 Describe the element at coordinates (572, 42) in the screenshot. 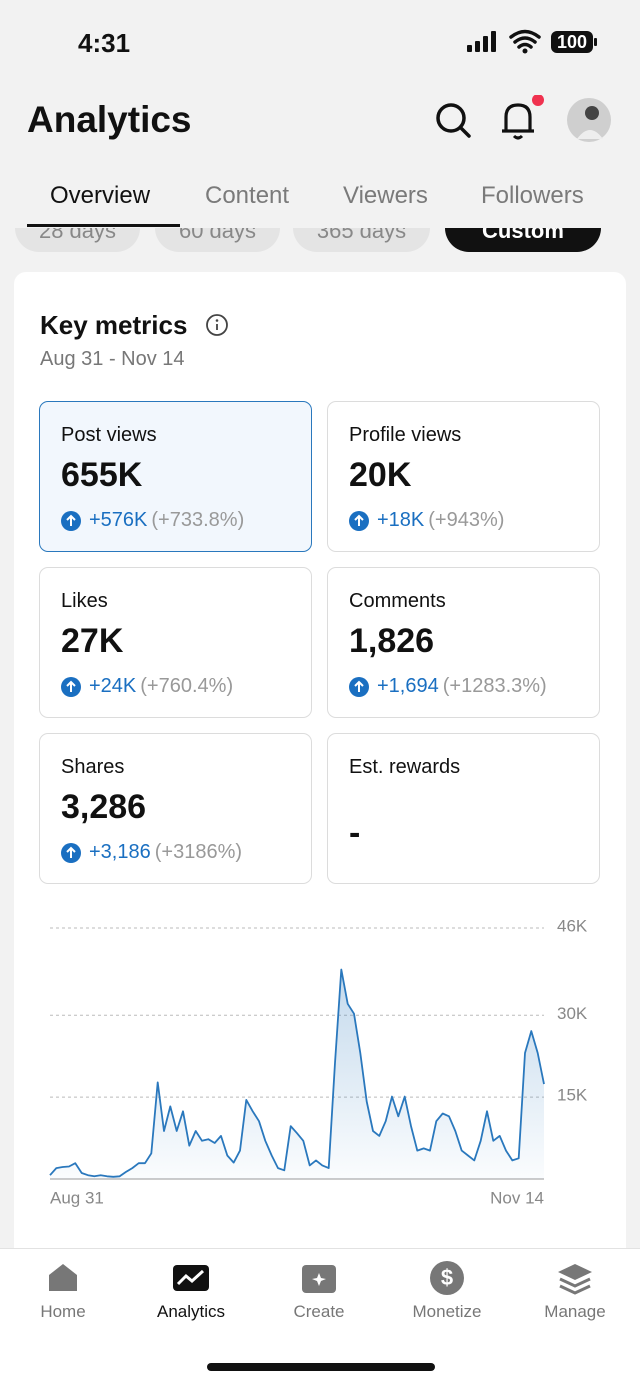

I see `battery-level: 100` at that location.